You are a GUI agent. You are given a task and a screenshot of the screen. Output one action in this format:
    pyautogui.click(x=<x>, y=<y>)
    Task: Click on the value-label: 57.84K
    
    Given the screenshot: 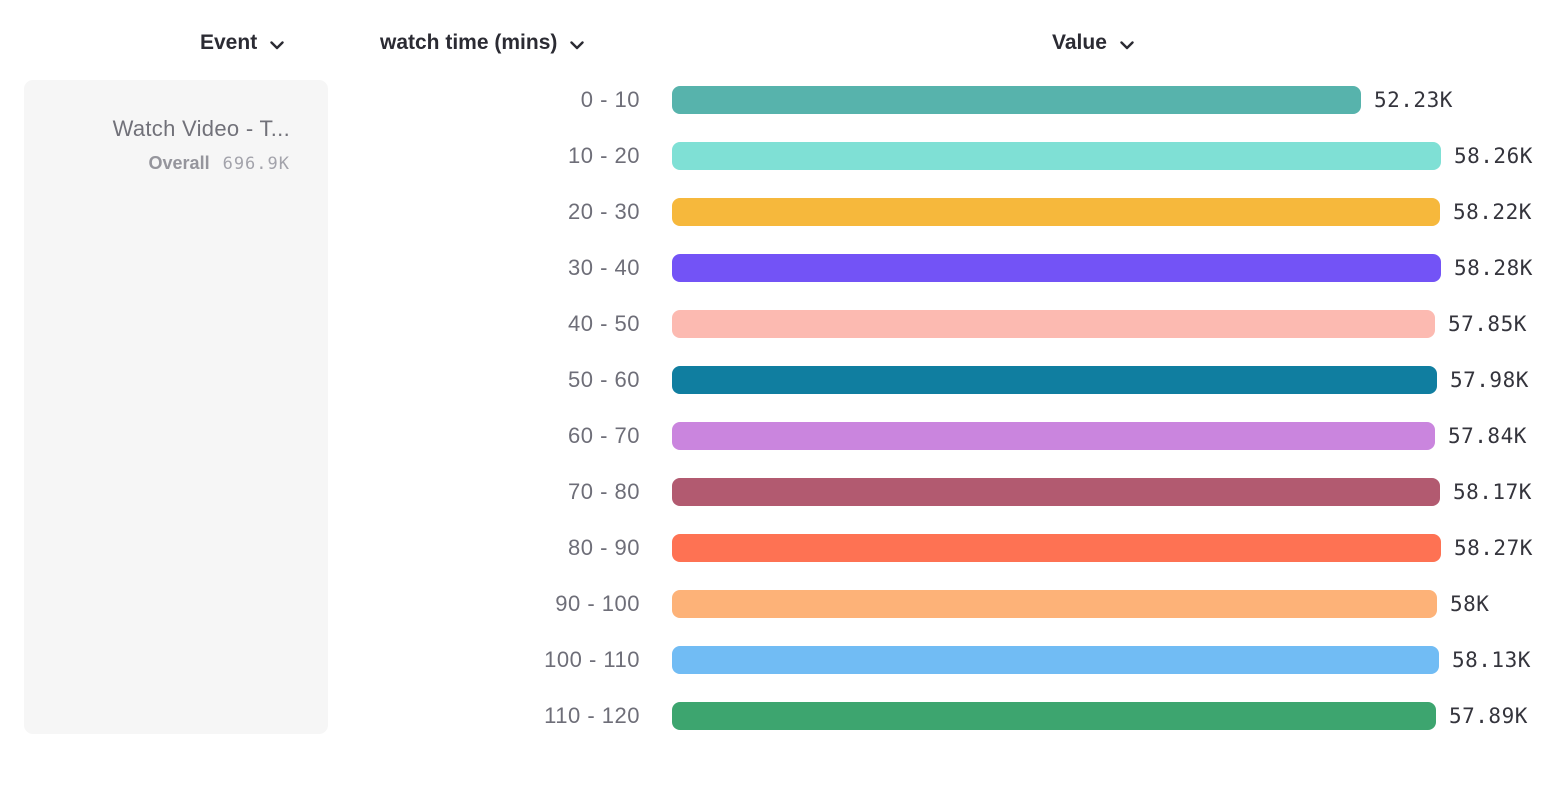 What is the action you would take?
    pyautogui.click(x=1487, y=436)
    